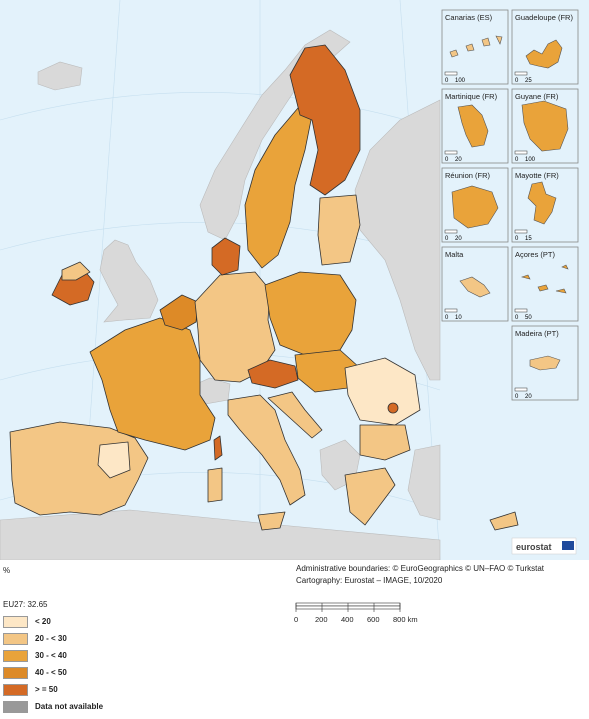 The image size is (589, 719). Describe the element at coordinates (537, 333) in the screenshot. I see `inset-title: Madeira (PT)` at that location.